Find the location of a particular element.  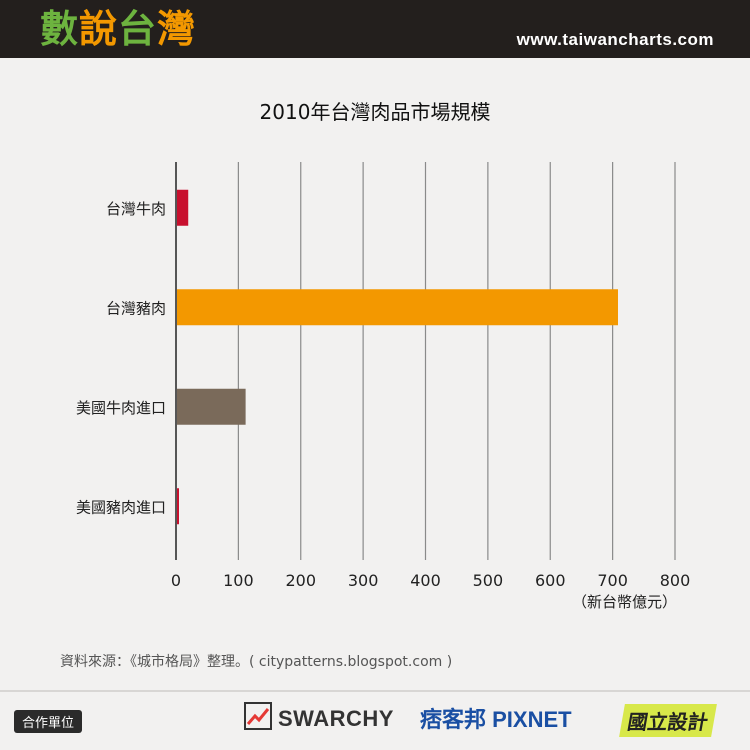

swarchy-logo: SWARCHY is located at coordinates (319, 717).